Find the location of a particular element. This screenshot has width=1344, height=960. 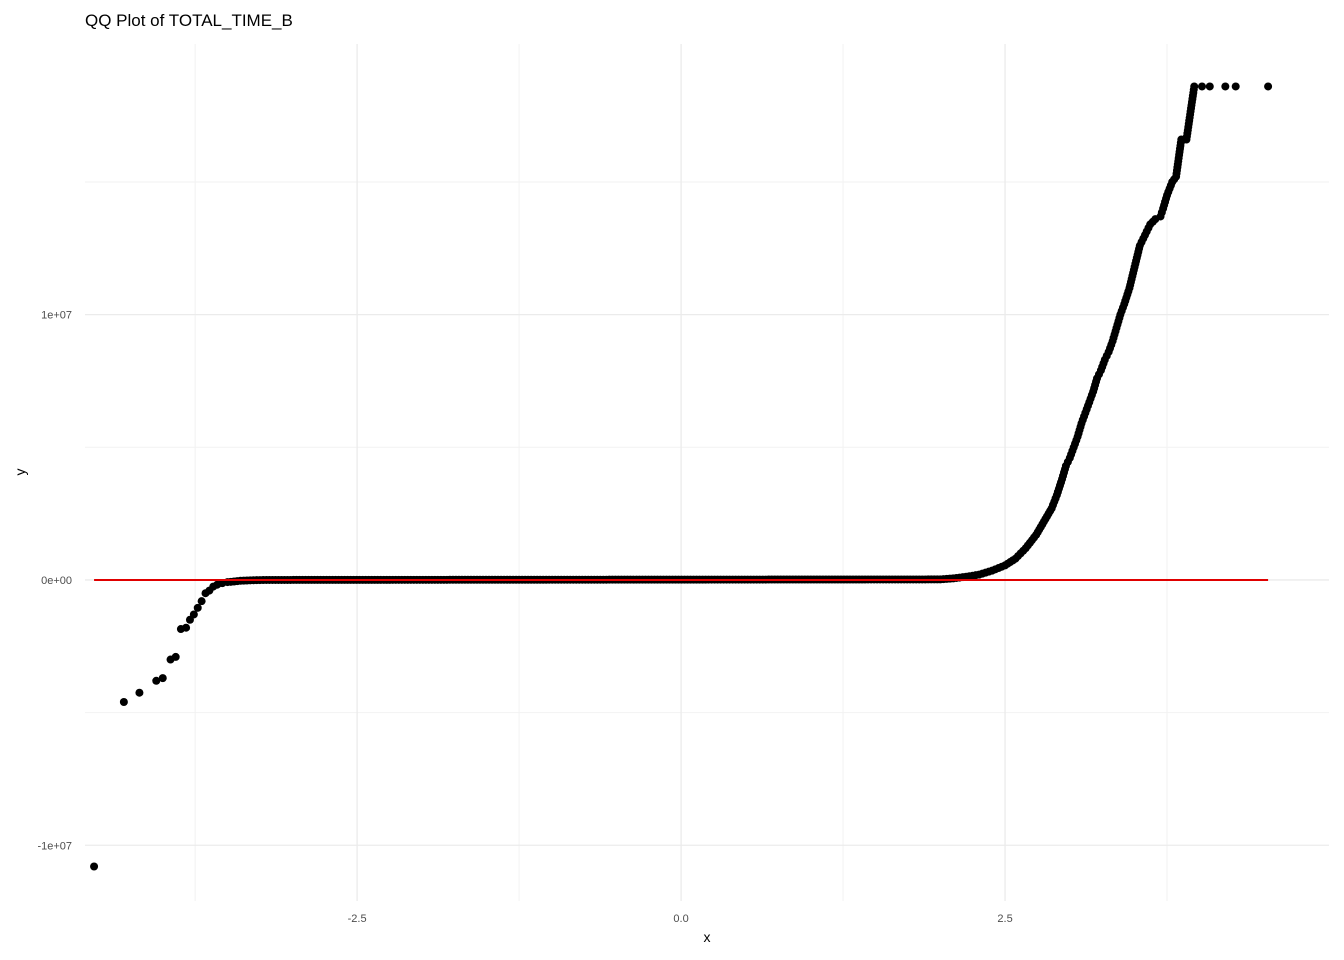

x-tick-label: 0.0 is located at coordinates (680, 919).